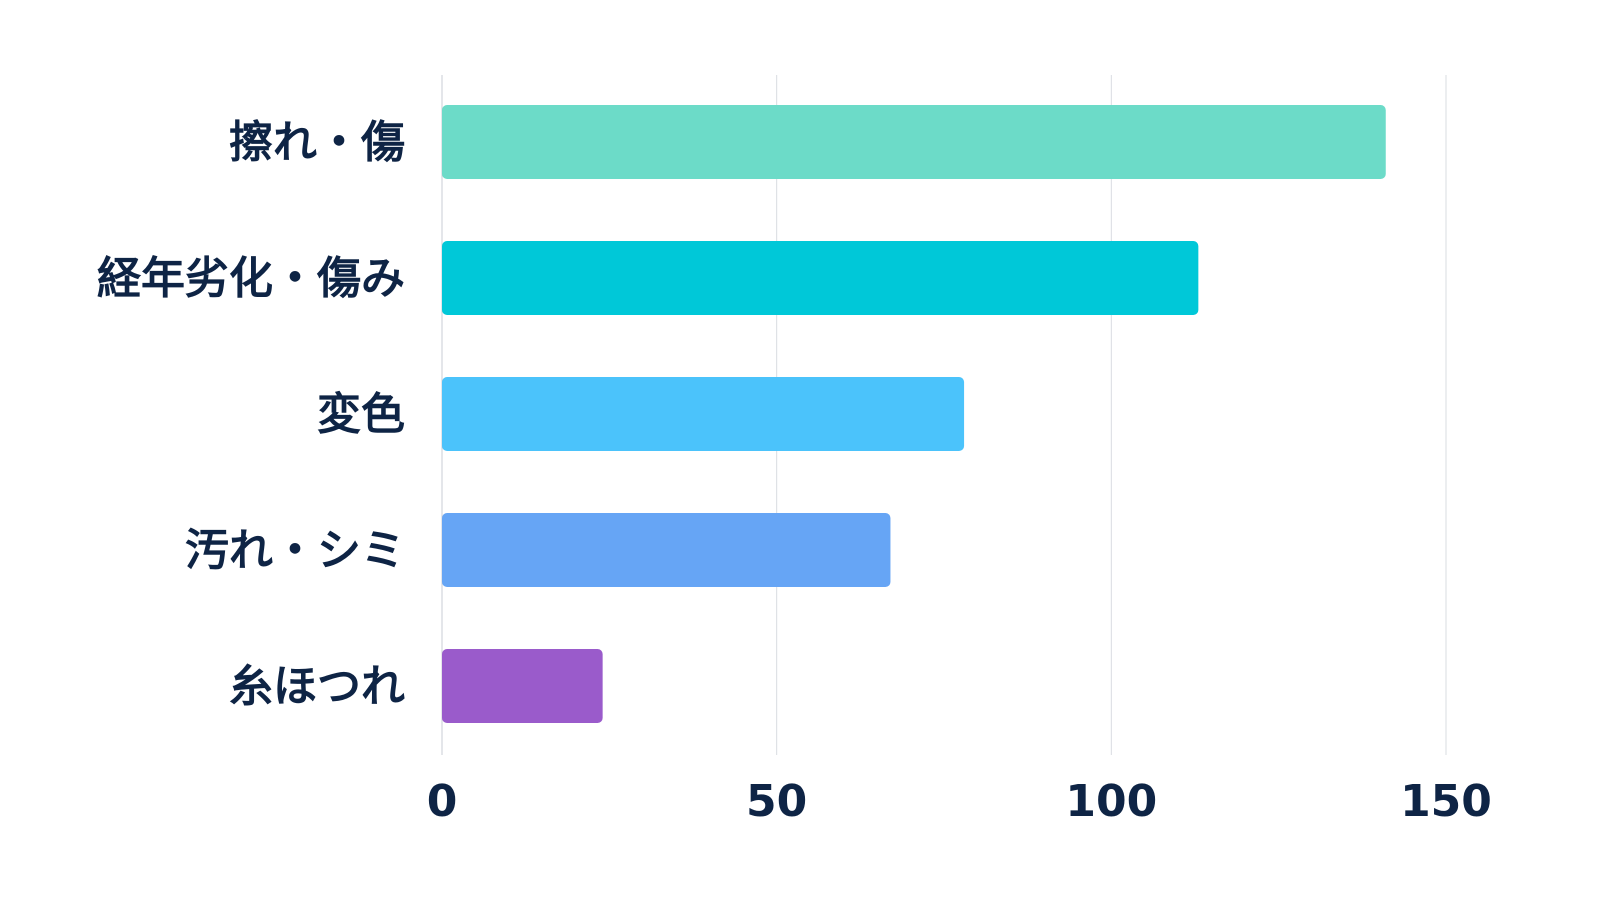  What do you see at coordinates (295, 550) in the screenshot?
I see `category-label: 汚れ・シミ` at bounding box center [295, 550].